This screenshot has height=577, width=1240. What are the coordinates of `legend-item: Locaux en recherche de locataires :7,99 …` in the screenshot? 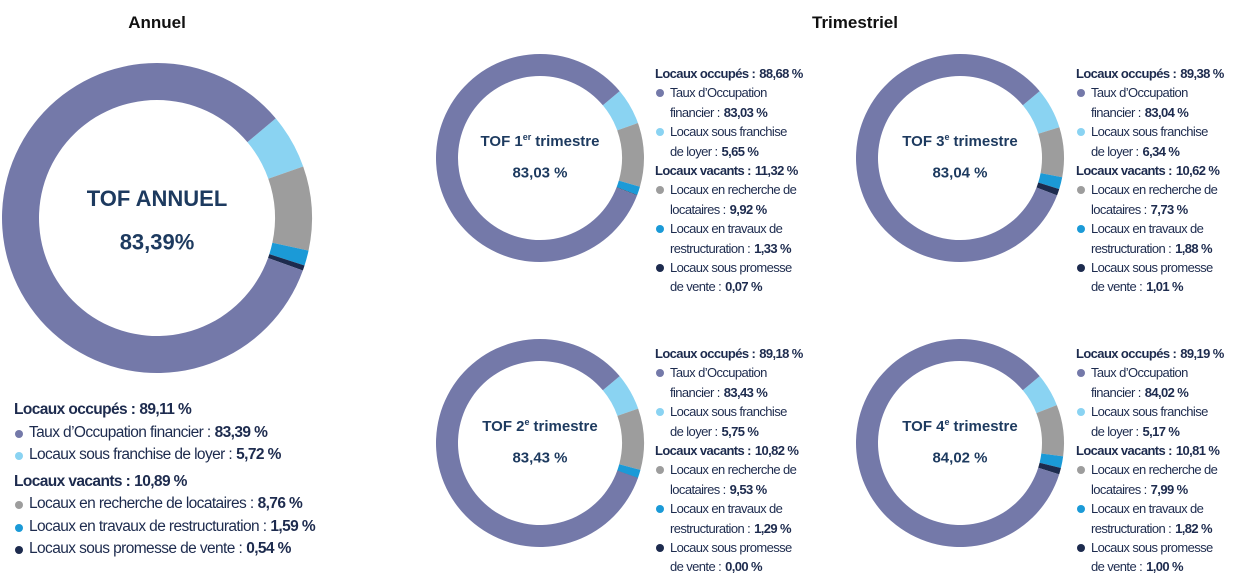 It's located at (1158, 479).